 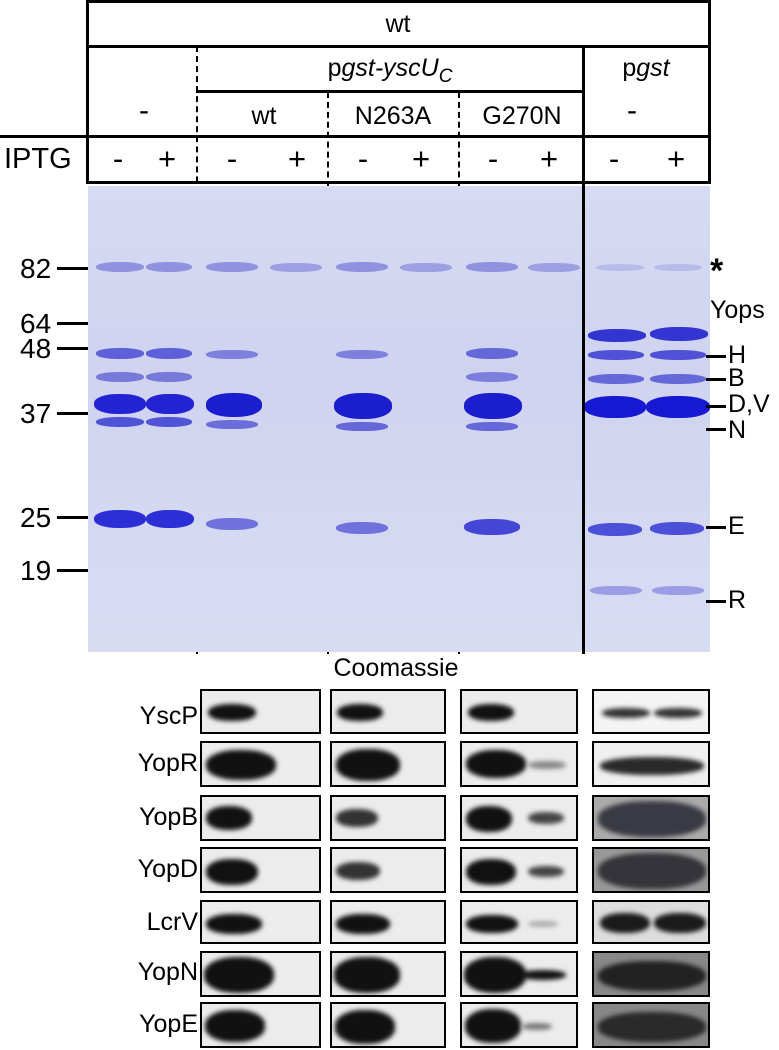 What do you see at coordinates (522, 116) in the screenshot?
I see `variant-g270n-label: G270N` at bounding box center [522, 116].